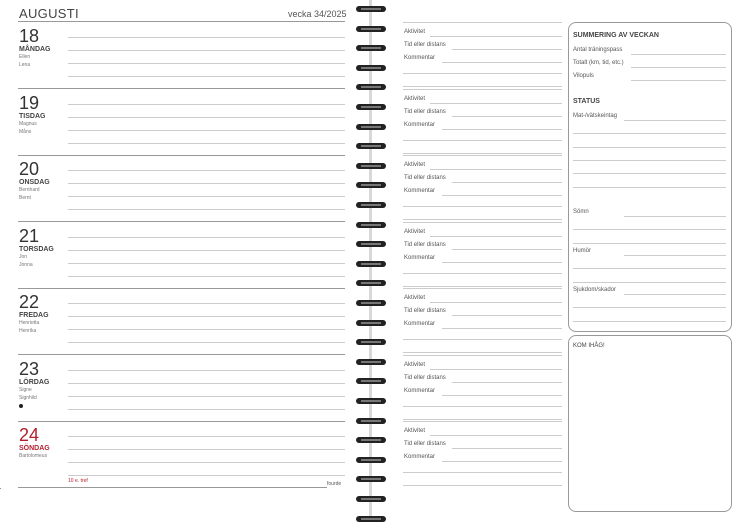 This screenshot has width=736, height=522. Describe the element at coordinates (11, 503) in the screenshot. I see `page-corner` at that location.